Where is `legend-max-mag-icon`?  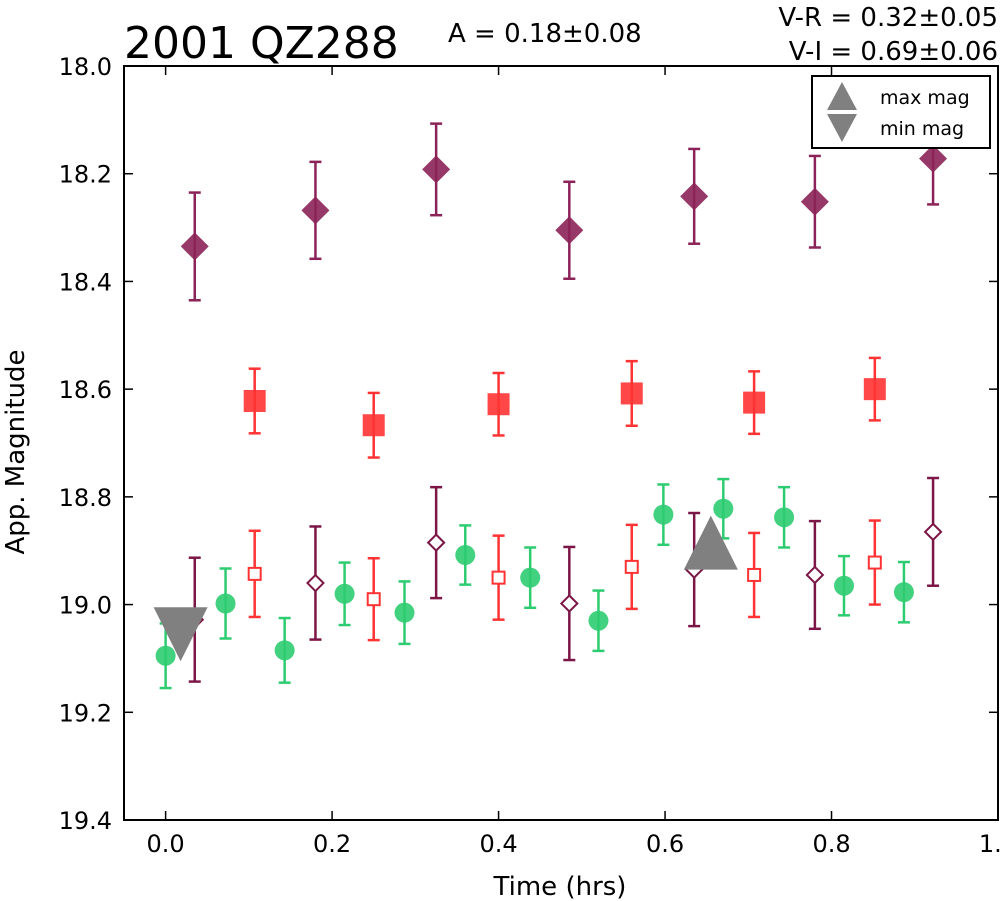
legend-max-mag-icon is located at coordinates (842, 96).